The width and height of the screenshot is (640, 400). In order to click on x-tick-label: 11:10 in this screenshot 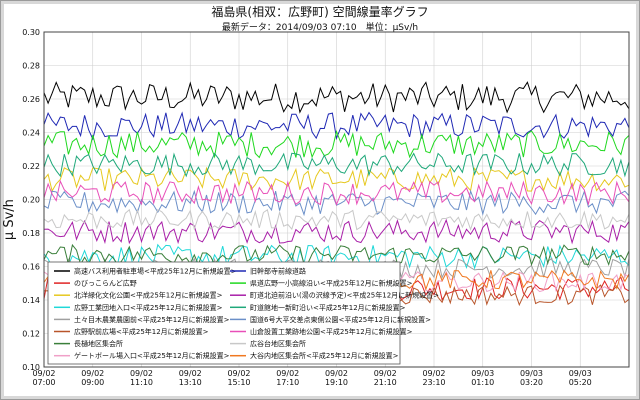, I will do `click(141, 382)`.